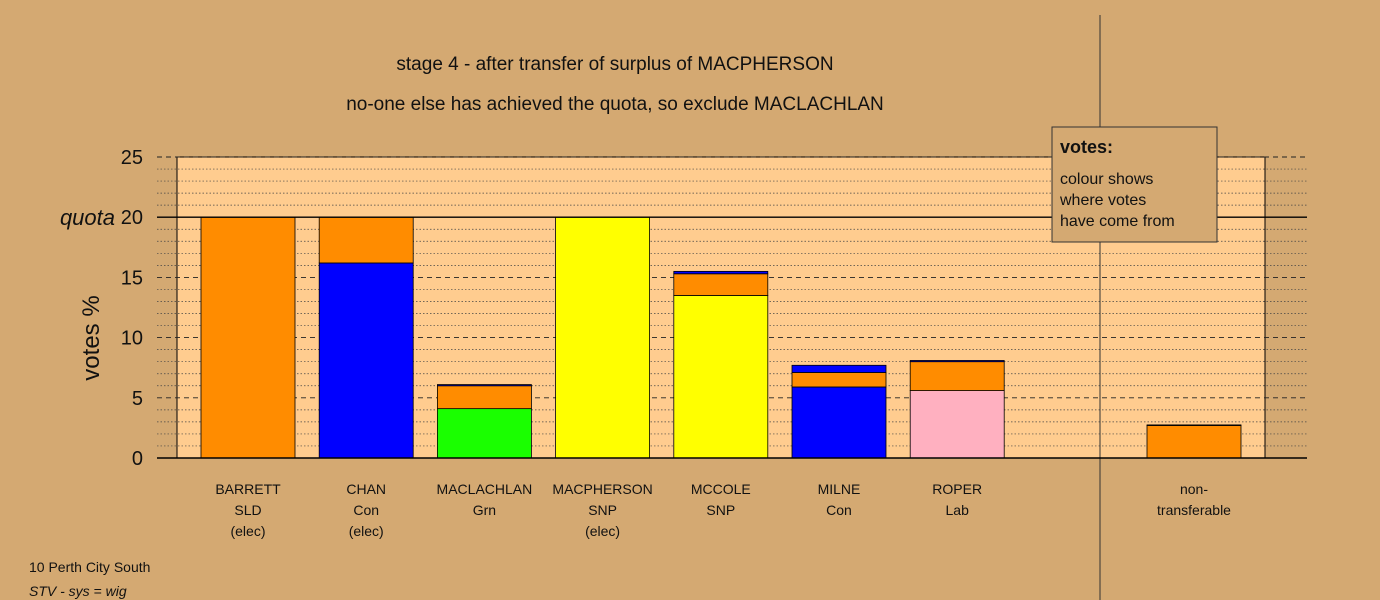 Image resolution: width=1380 pixels, height=600 pixels. I want to click on y-tick-label: 10, so click(132, 339).